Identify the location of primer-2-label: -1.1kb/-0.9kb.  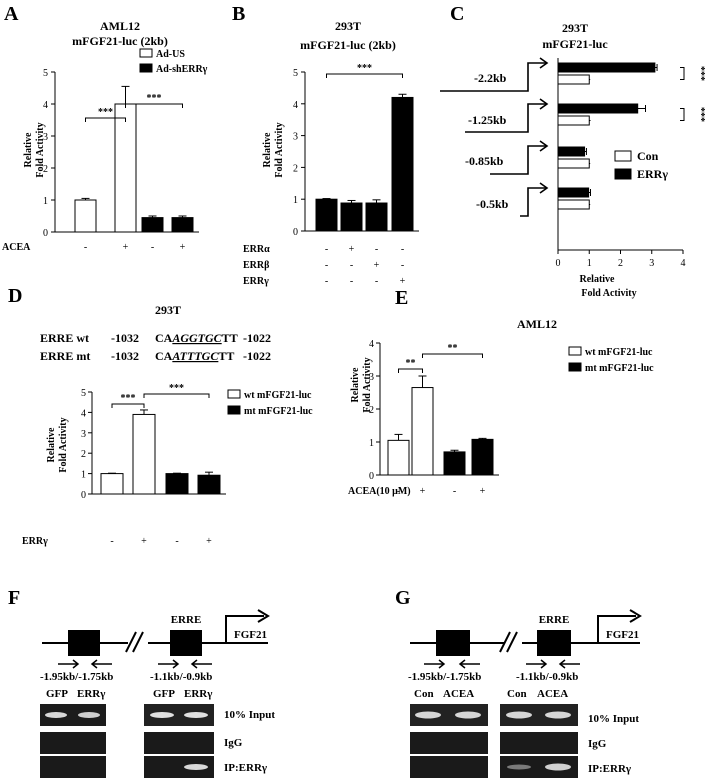
(181, 677).